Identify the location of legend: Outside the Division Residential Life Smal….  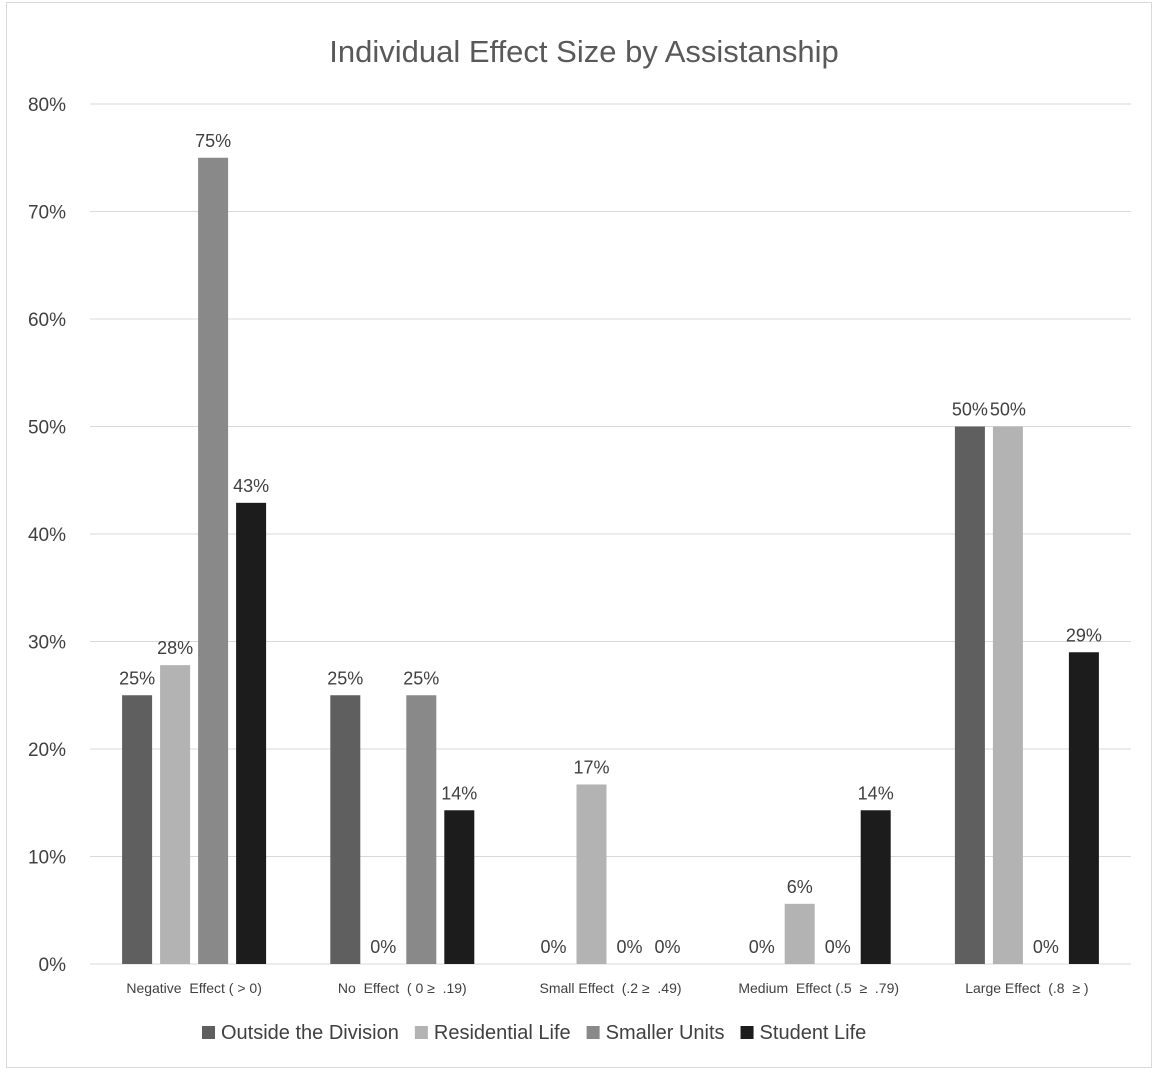
(534, 1033).